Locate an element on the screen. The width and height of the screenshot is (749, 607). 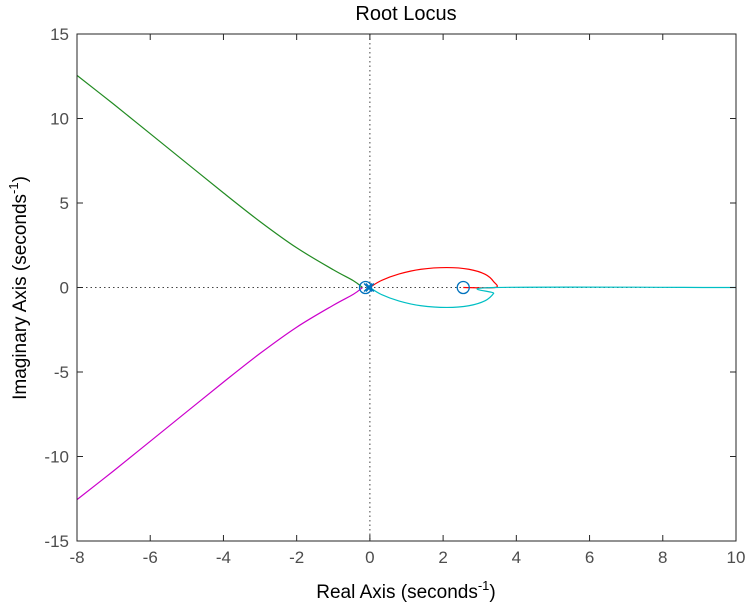
x-tick-label: 10 is located at coordinates (736, 557).